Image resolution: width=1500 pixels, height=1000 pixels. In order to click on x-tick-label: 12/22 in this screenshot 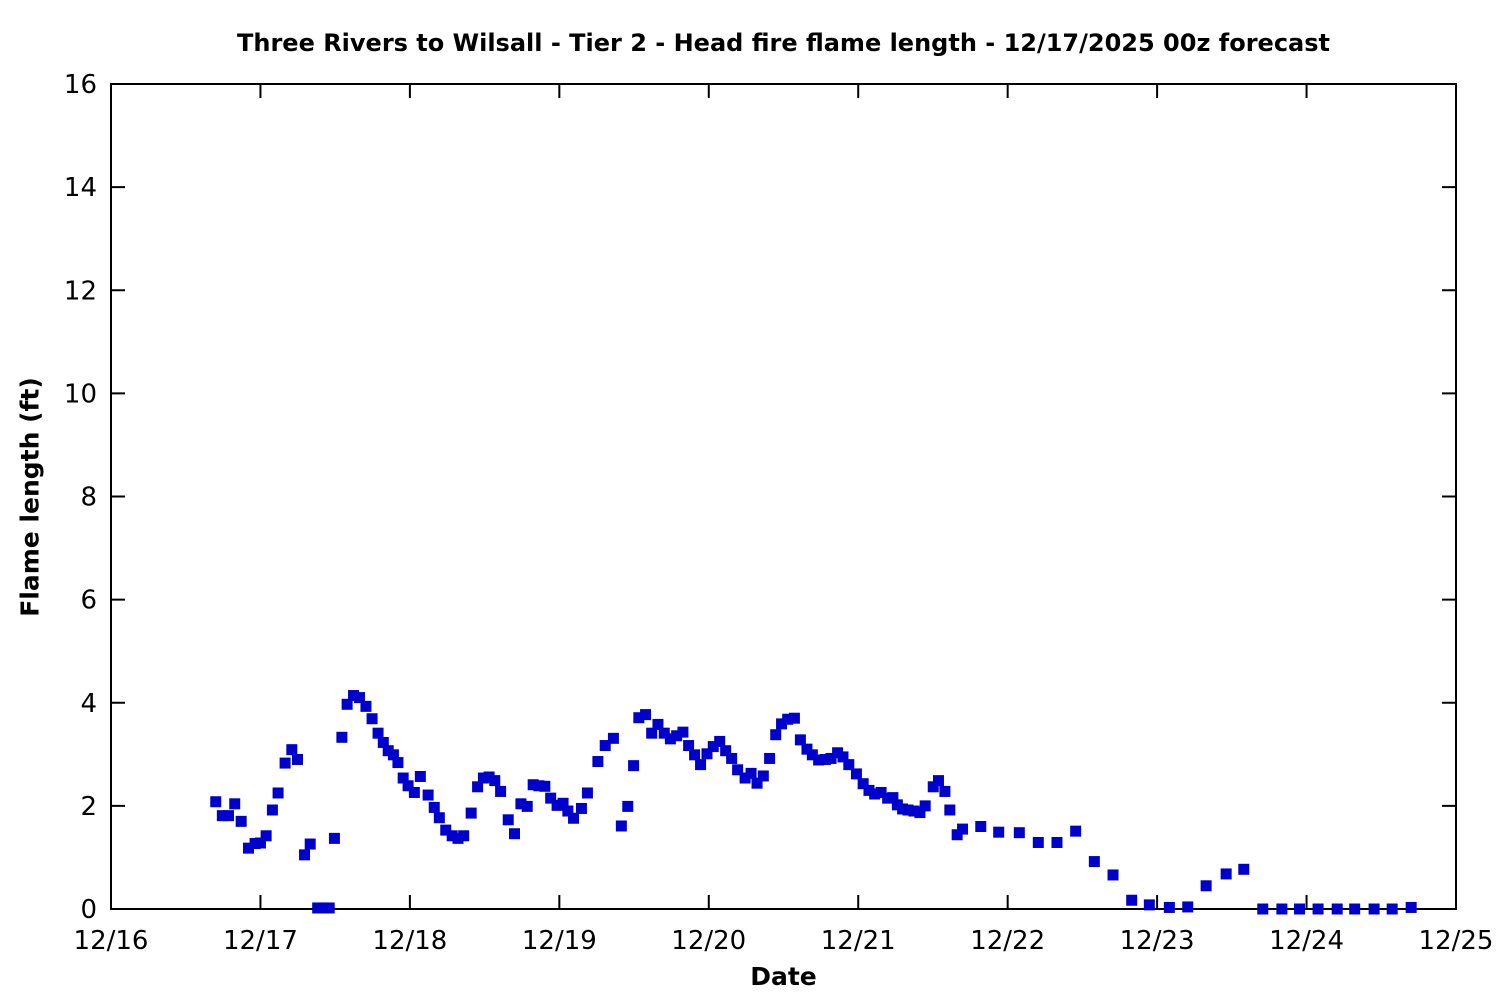, I will do `click(1007, 941)`.